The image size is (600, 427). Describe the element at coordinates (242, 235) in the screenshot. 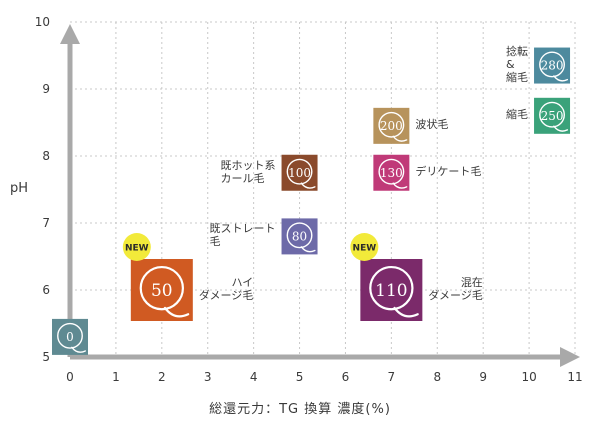

I see `point-label: 既ストレート 毛` at that location.